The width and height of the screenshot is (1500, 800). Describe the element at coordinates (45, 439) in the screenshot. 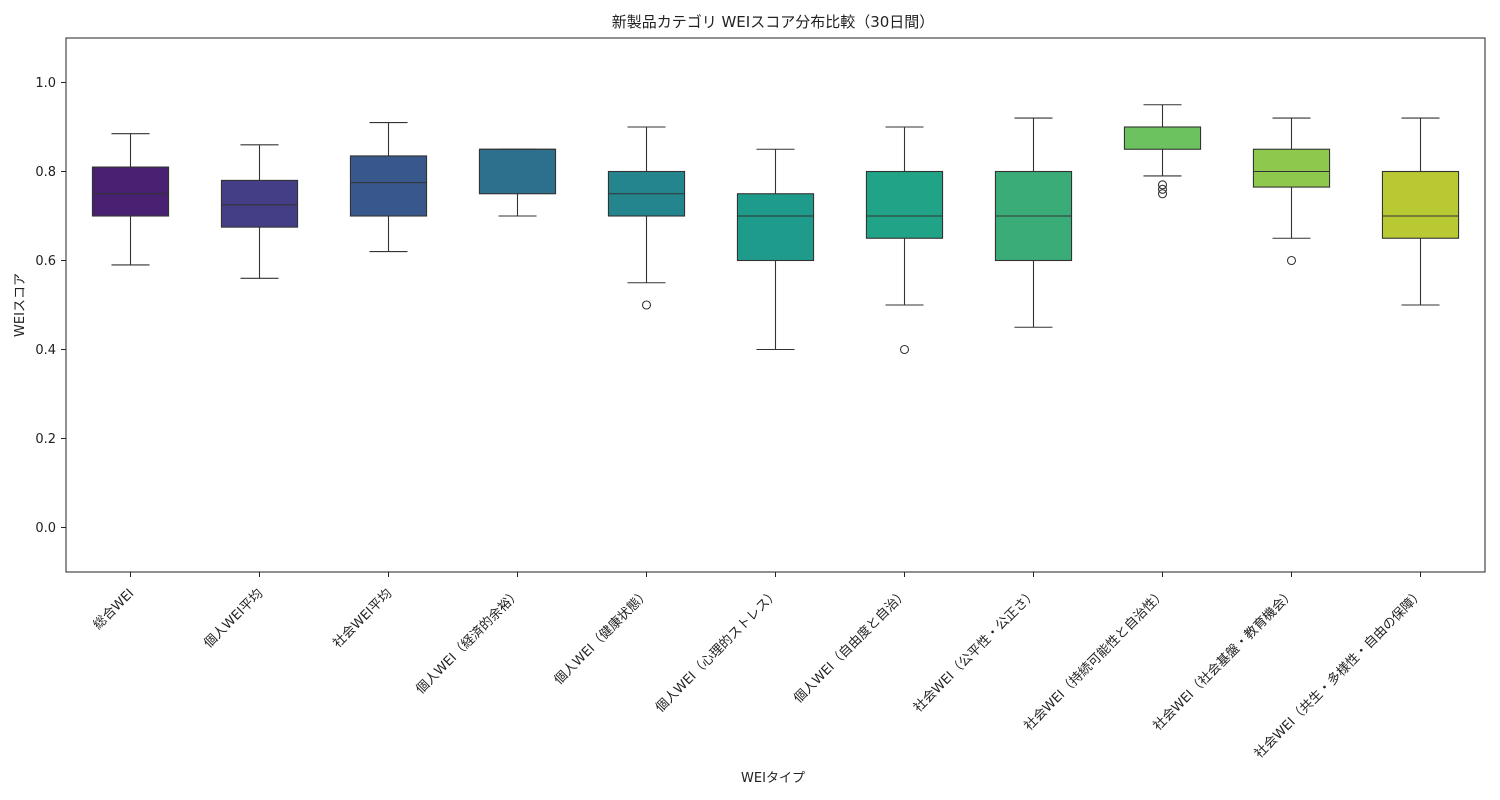

I see `y-tick-label: 0.2` at that location.